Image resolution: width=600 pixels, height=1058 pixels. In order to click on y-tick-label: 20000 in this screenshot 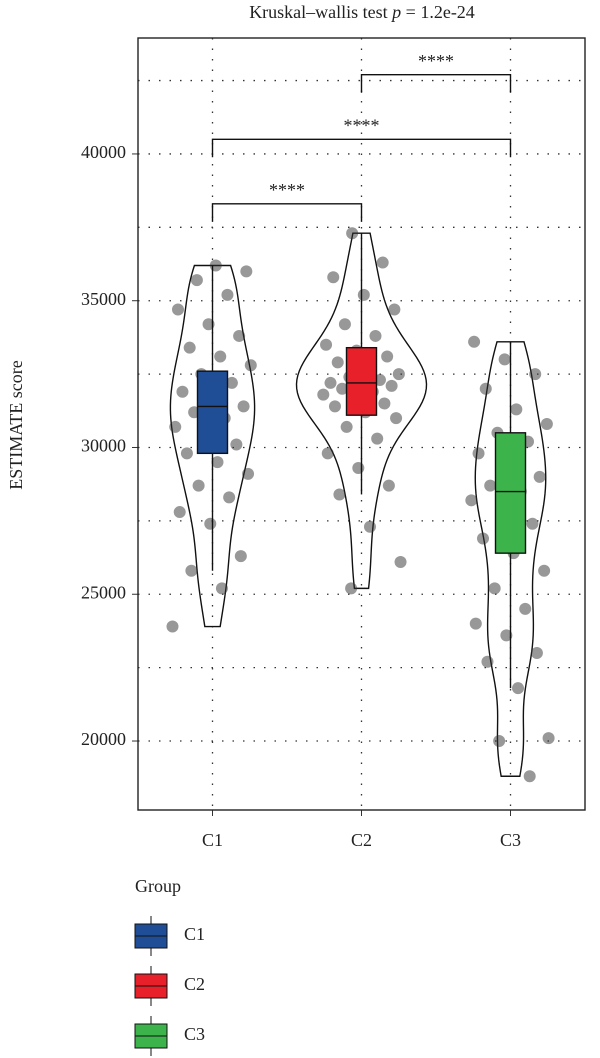, I will do `click(103, 739)`.